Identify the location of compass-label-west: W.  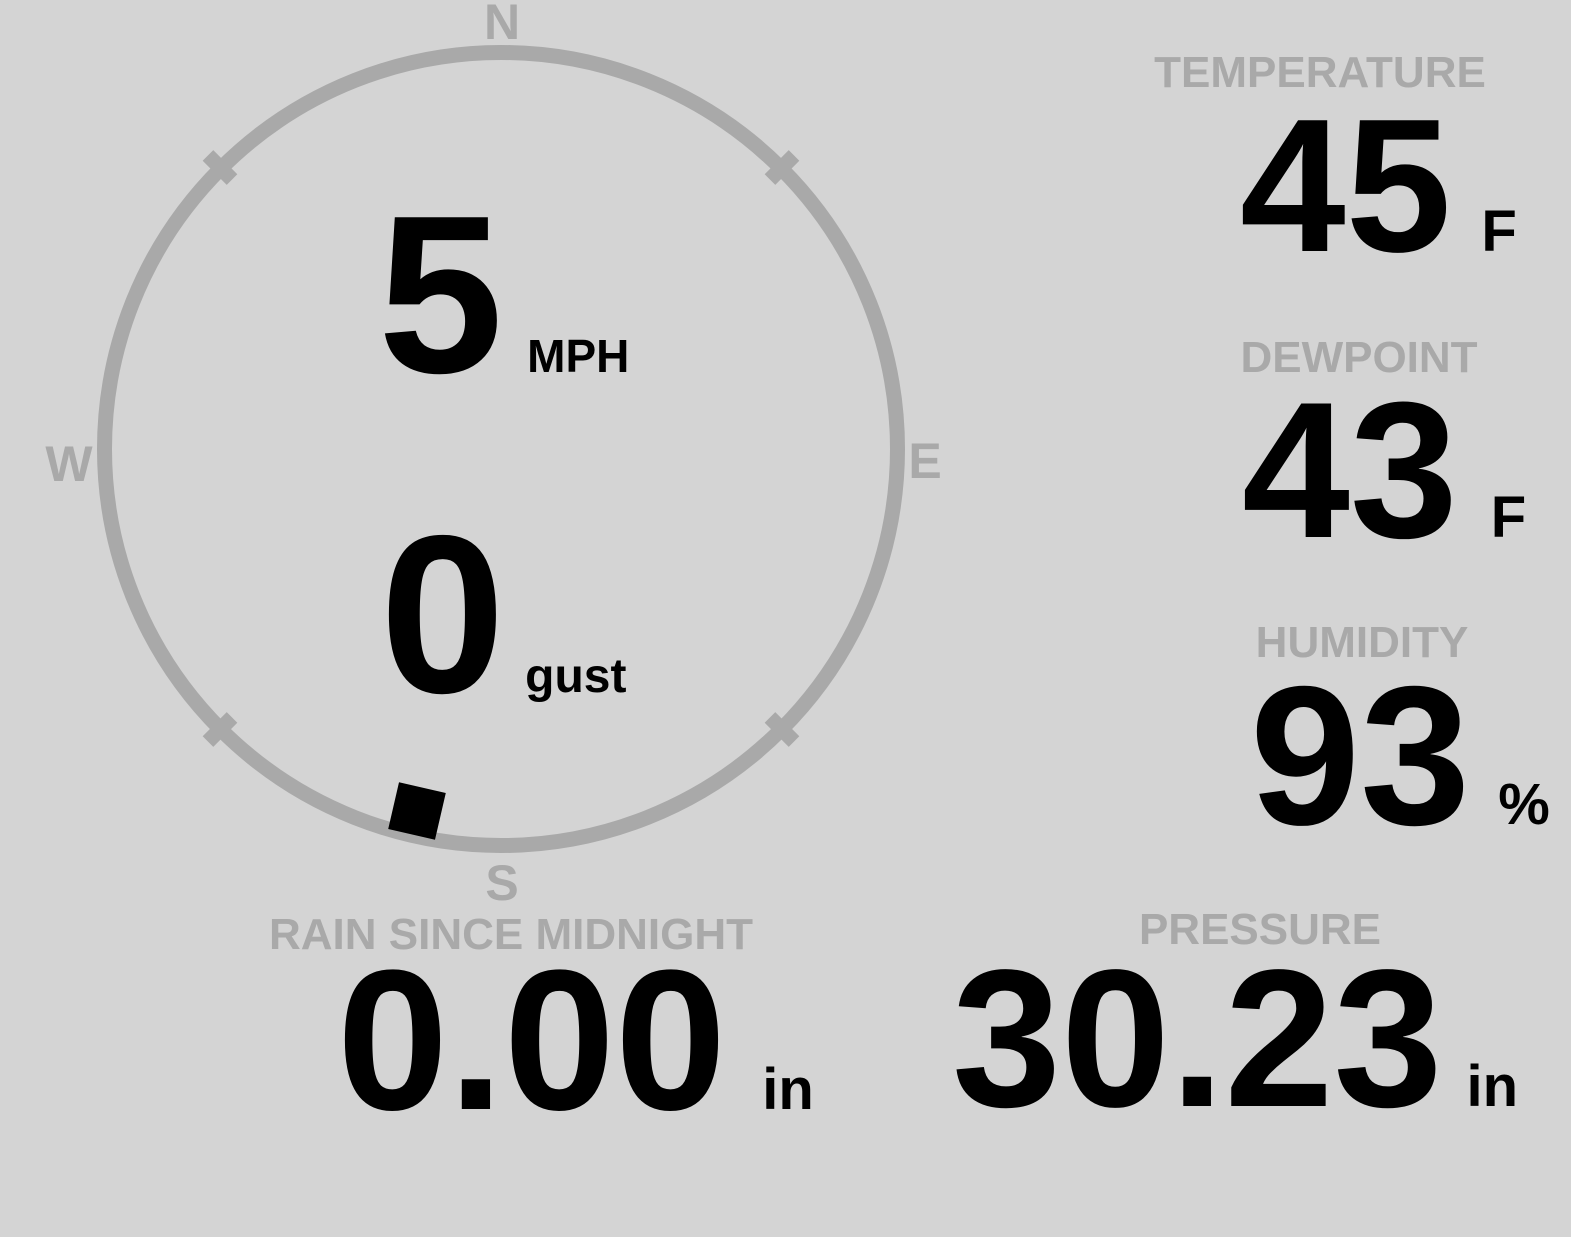
(69, 464).